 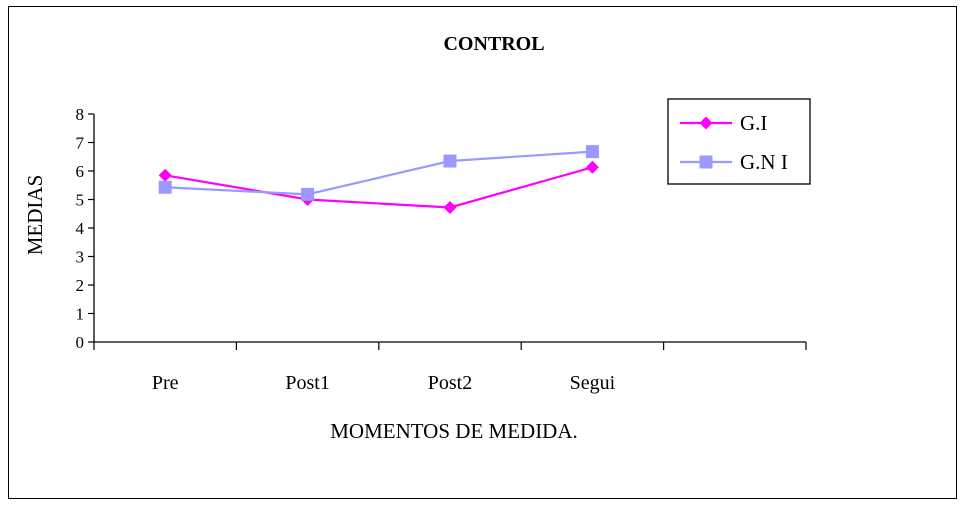 What do you see at coordinates (80, 285) in the screenshot?
I see `y-tick-label: 2` at bounding box center [80, 285].